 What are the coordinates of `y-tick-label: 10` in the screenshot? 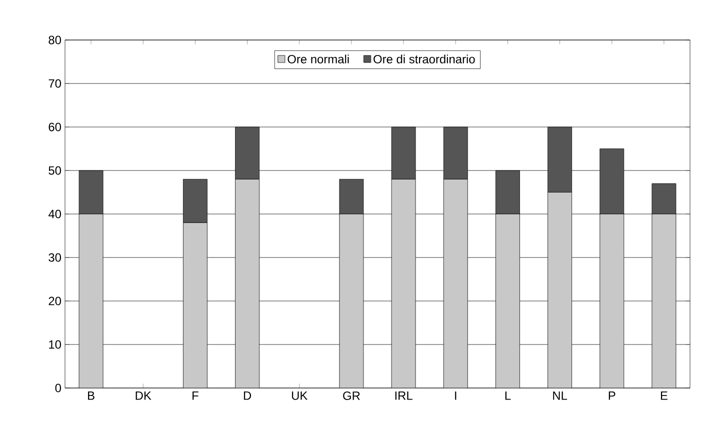 It's located at (55, 344).